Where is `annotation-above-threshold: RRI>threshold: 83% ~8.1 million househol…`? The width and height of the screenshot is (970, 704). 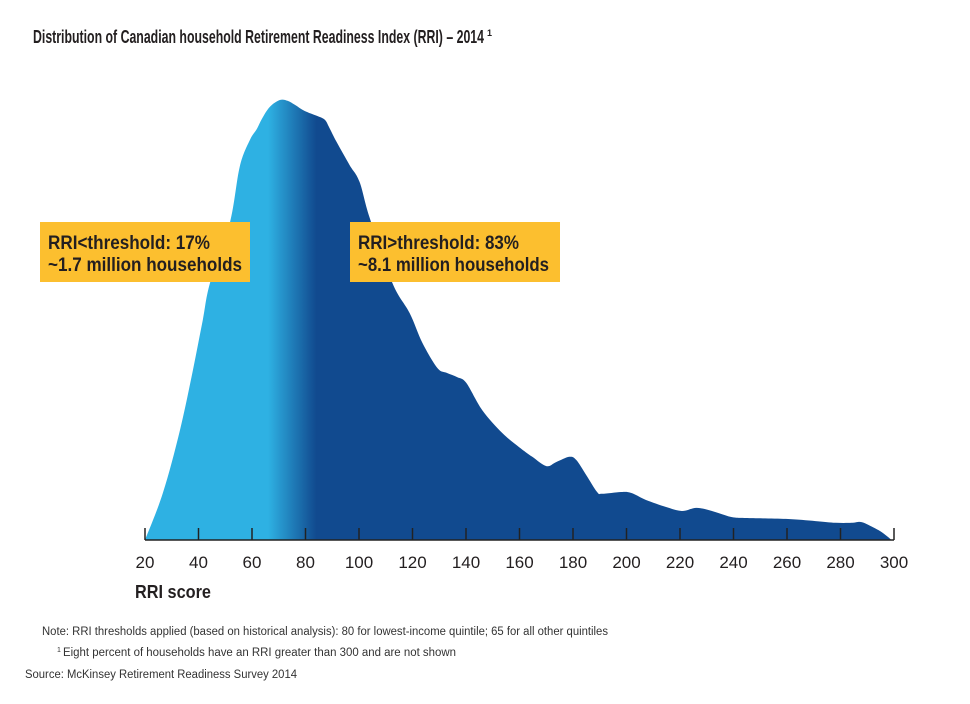 annotation-above-threshold: RRI>threshold: 83% ~8.1 million househol… is located at coordinates (455, 252).